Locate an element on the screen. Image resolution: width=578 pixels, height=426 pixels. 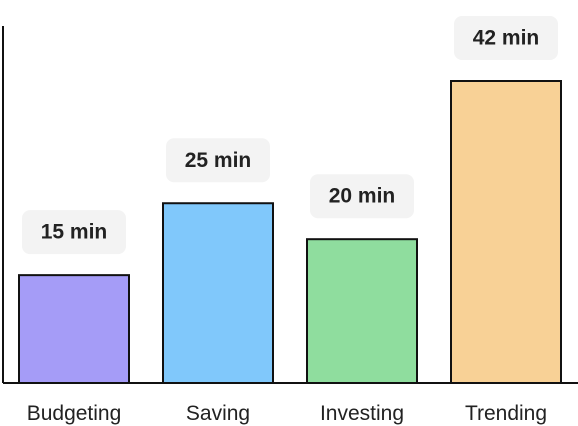
value-label-box-saving is located at coordinates (218, 160).